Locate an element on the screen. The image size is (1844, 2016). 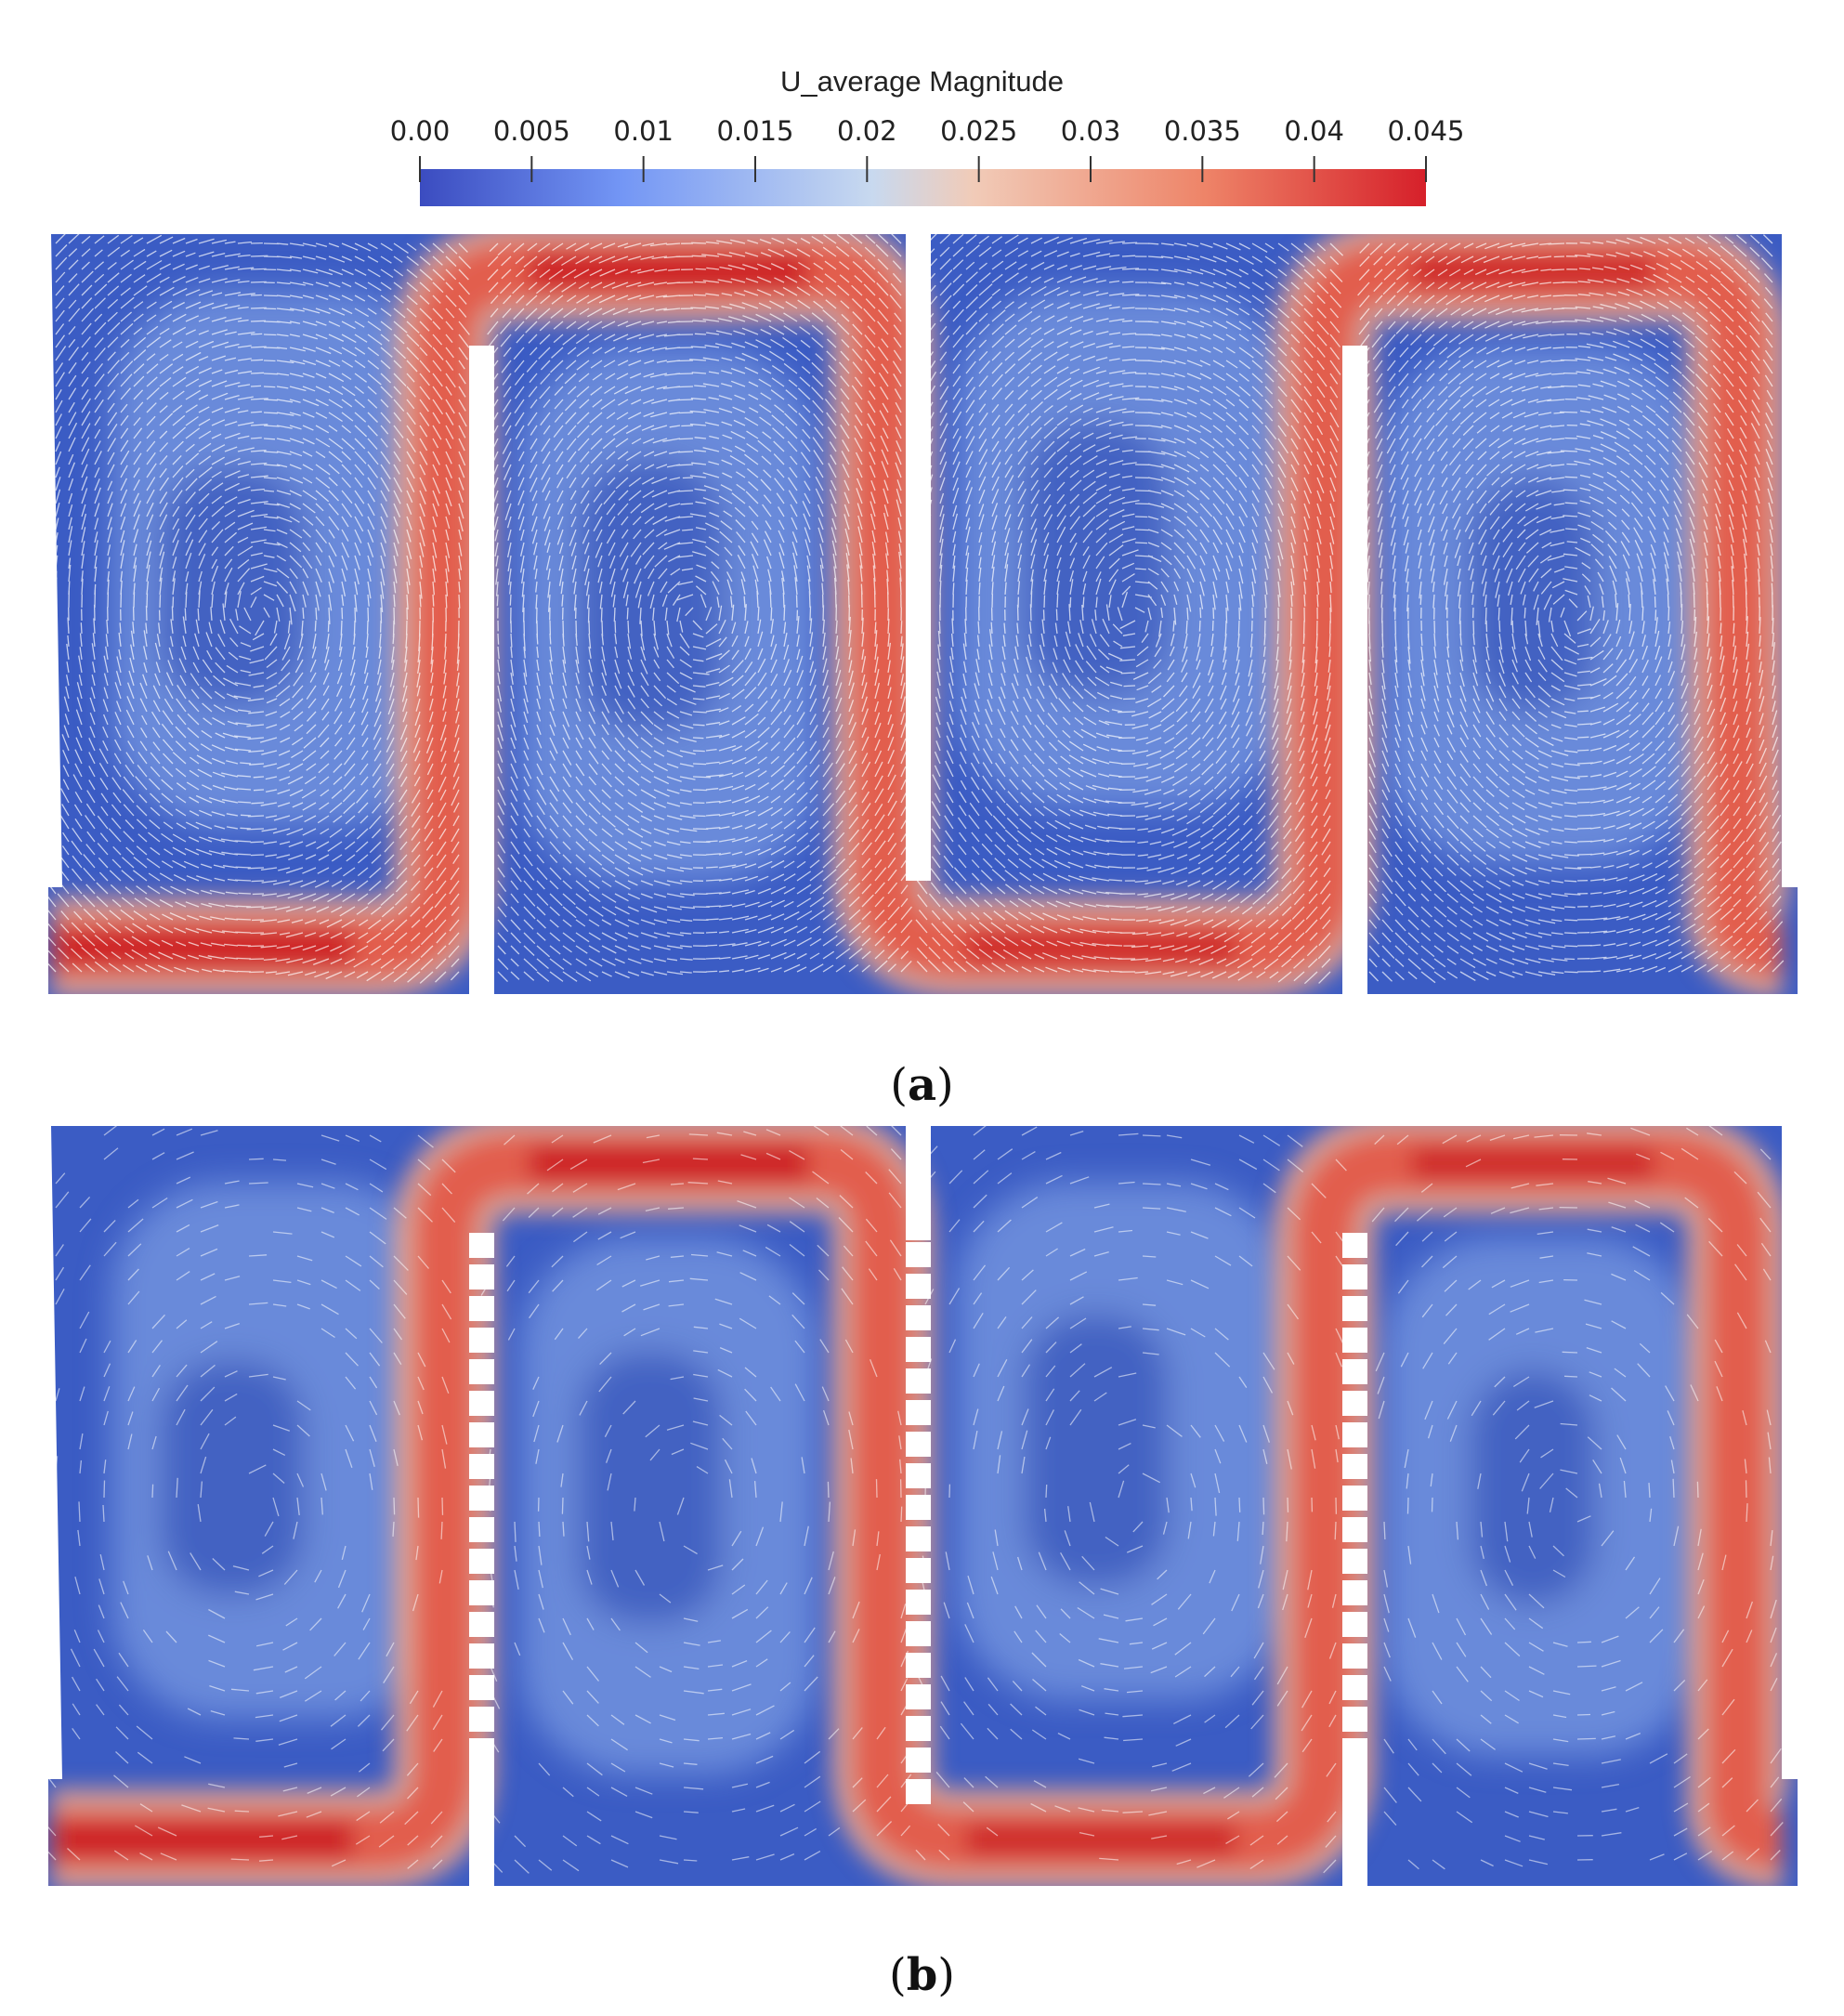
colorbar-tick-label: 0.03 is located at coordinates (1090, 131).